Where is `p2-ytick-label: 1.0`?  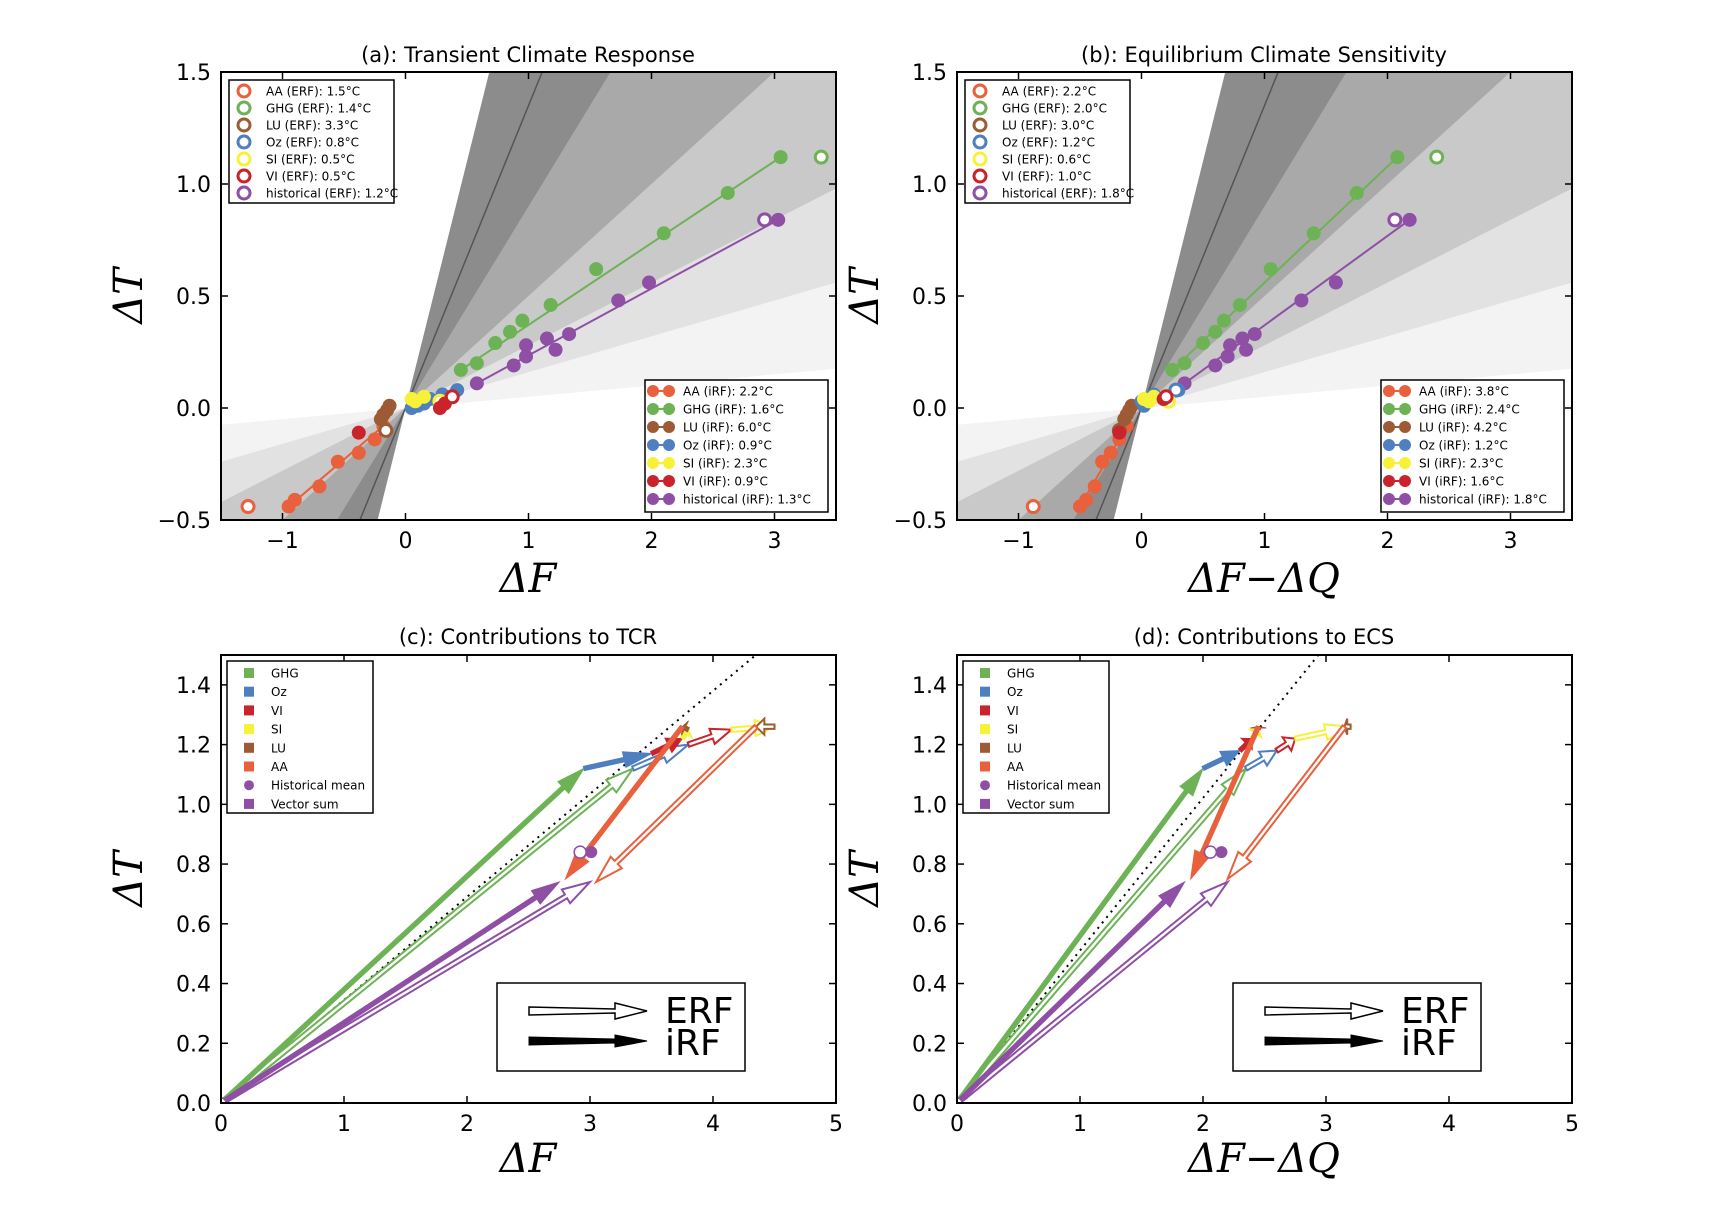 p2-ytick-label: 1.0 is located at coordinates (193, 805).